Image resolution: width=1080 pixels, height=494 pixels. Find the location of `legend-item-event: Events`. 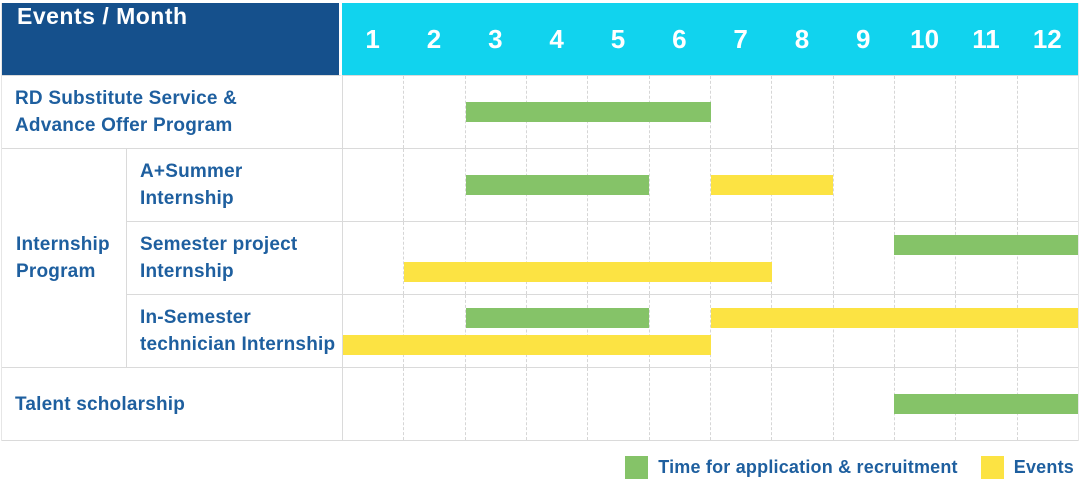

legend-item-event: Events is located at coordinates (1027, 467).